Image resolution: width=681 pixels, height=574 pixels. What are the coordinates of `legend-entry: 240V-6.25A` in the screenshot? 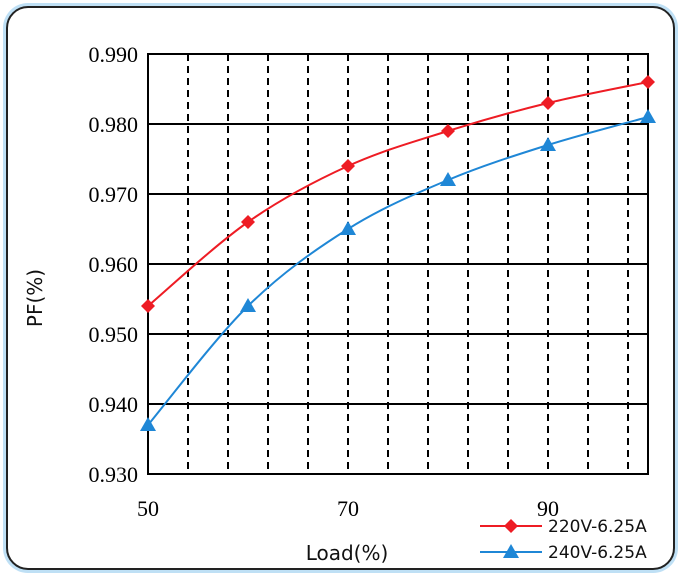 It's located at (563, 553).